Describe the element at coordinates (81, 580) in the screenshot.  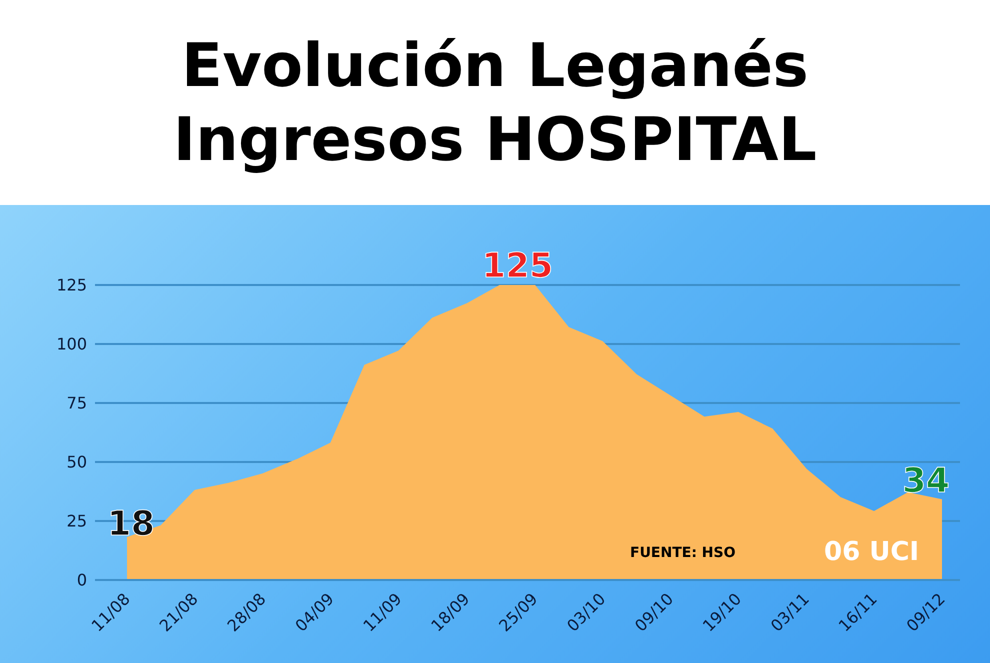
I see `y-tick-label: 0` at that location.